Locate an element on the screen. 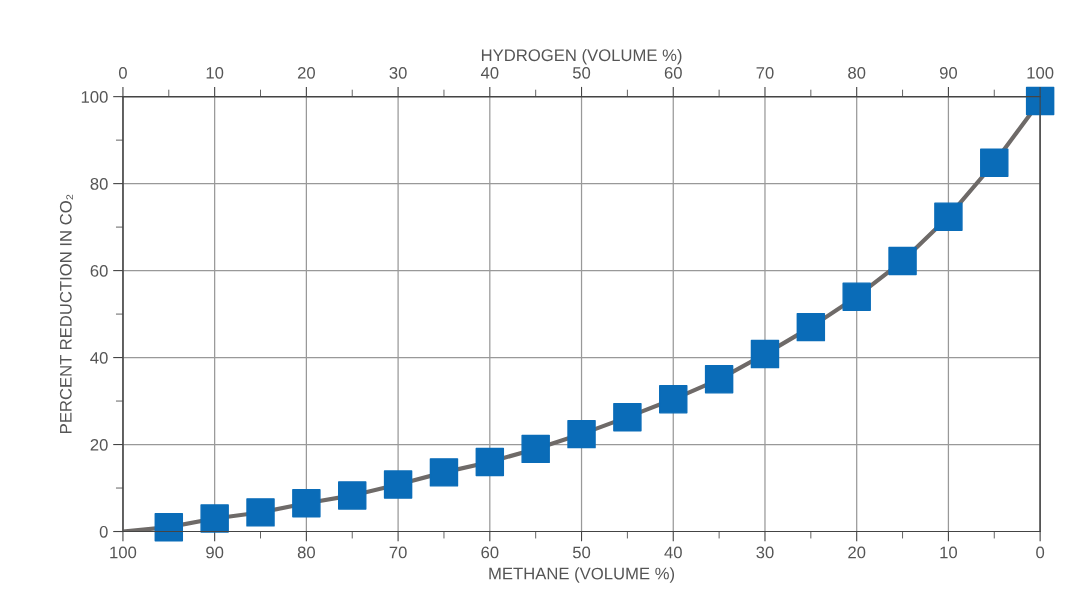  x-tick-label: 0 is located at coordinates (1040, 552).